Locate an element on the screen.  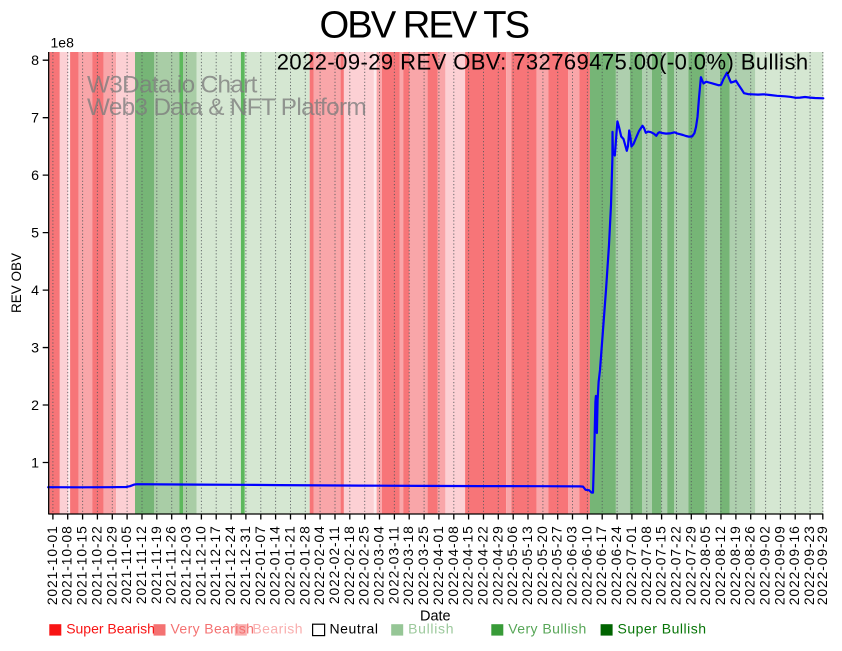
svg-text: 2022-03-04 is located at coordinates (379, 565).